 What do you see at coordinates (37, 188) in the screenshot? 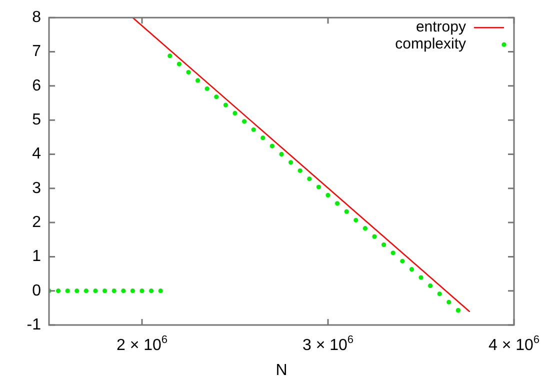
I see `y-tick-label: 3` at bounding box center [37, 188].